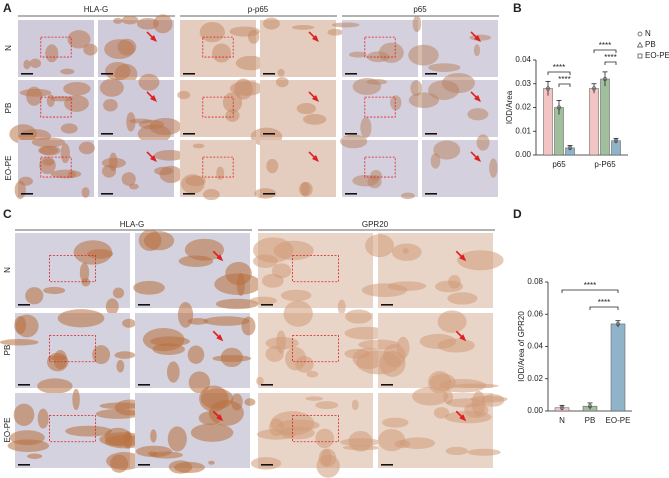  Describe the element at coordinates (517, 8) in the screenshot. I see `panel-label: B` at that location.